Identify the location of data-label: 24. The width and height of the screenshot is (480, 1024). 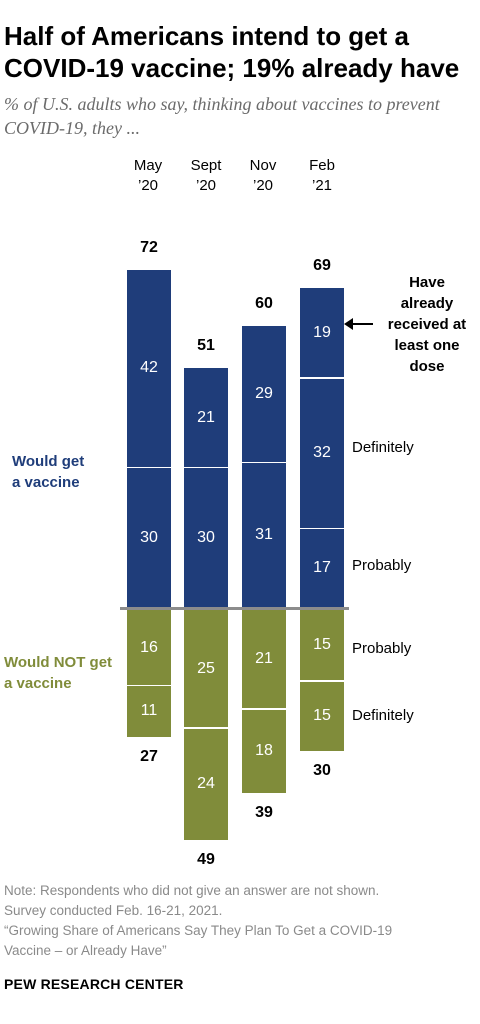
(206, 783).